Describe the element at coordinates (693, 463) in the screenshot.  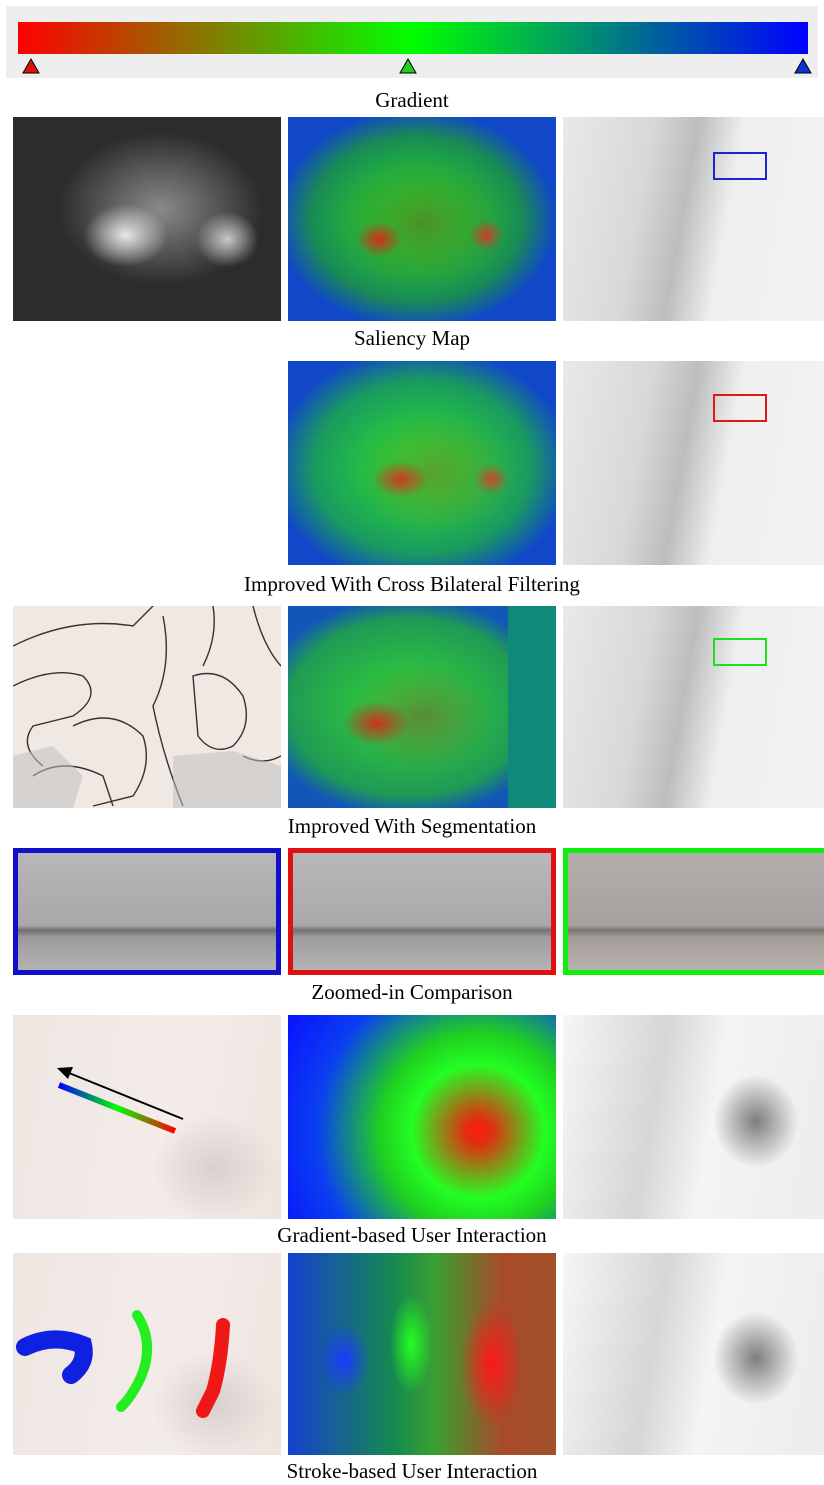
I see `bilateral-result-photo` at that location.